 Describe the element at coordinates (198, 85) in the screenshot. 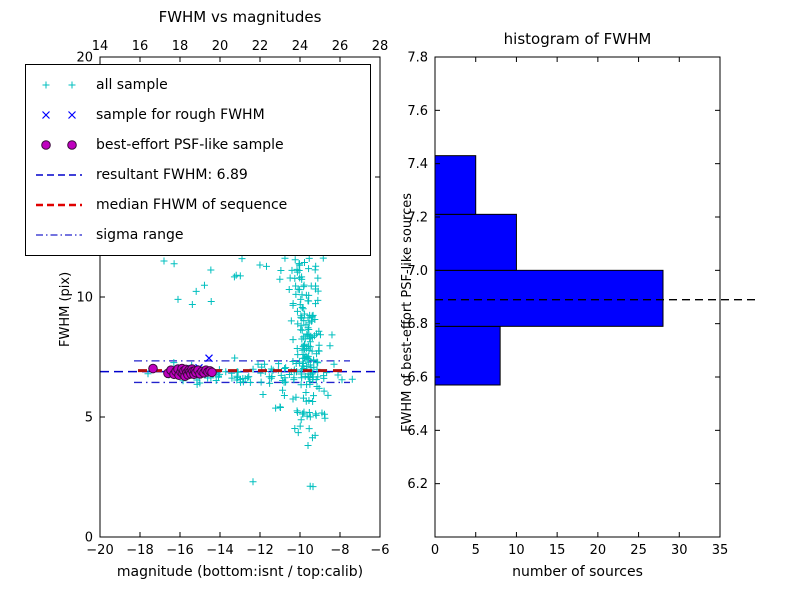

I see `legend-item: all sample` at that location.